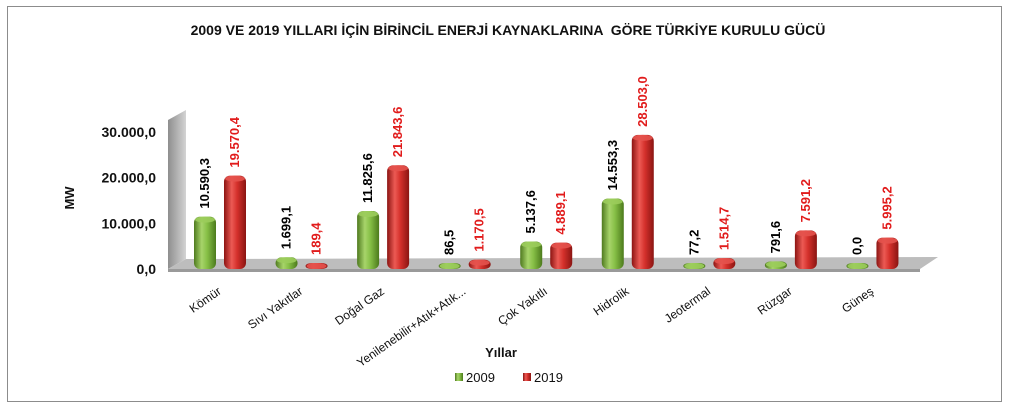  I want to click on side-wall, so click(177, 189).